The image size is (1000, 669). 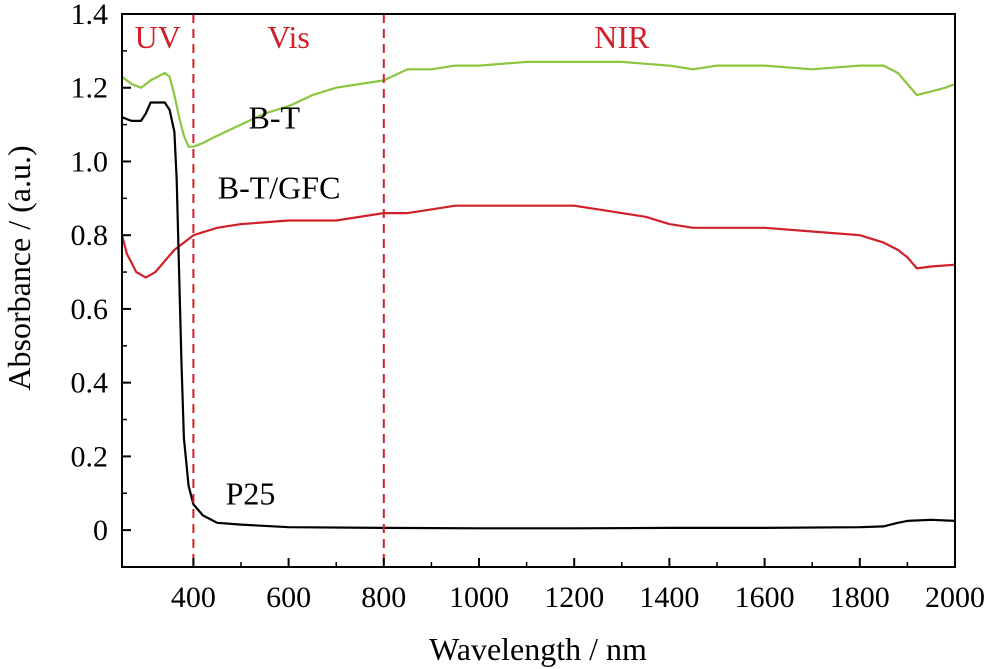 What do you see at coordinates (288, 37) in the screenshot?
I see `region-label-1: Vis` at bounding box center [288, 37].